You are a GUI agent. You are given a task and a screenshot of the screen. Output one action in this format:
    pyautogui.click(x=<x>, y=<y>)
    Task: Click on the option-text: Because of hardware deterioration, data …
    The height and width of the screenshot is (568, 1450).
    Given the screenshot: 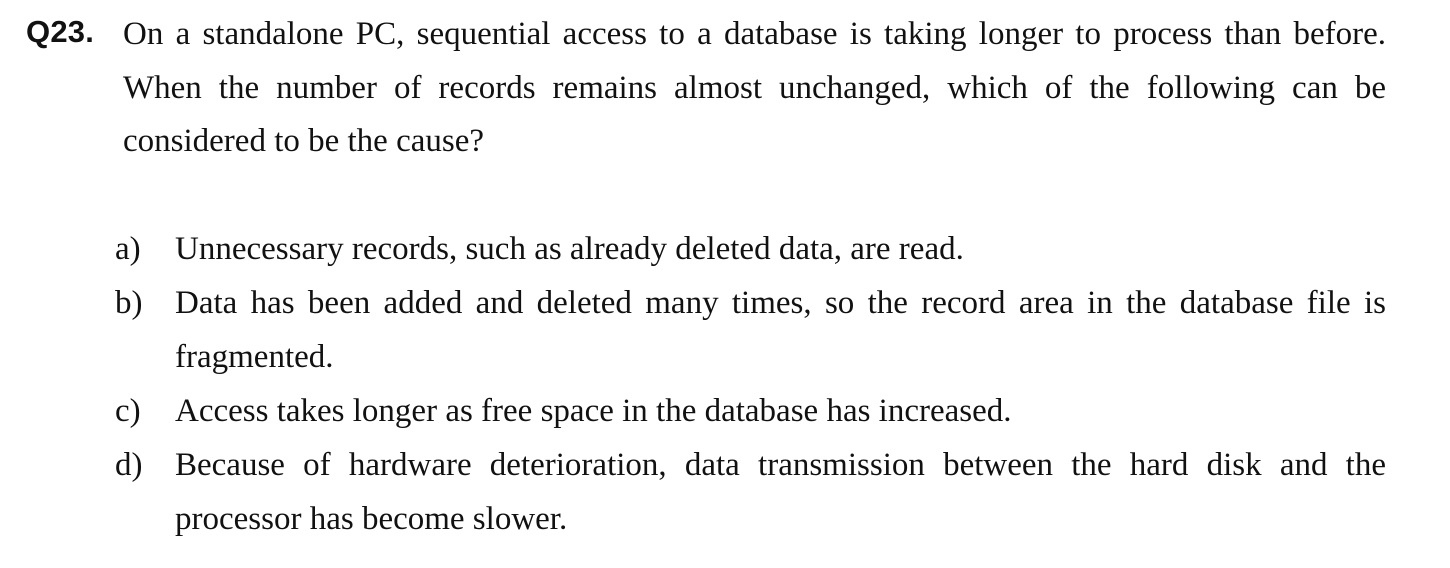 What is the action you would take?
    pyautogui.click(x=780, y=492)
    